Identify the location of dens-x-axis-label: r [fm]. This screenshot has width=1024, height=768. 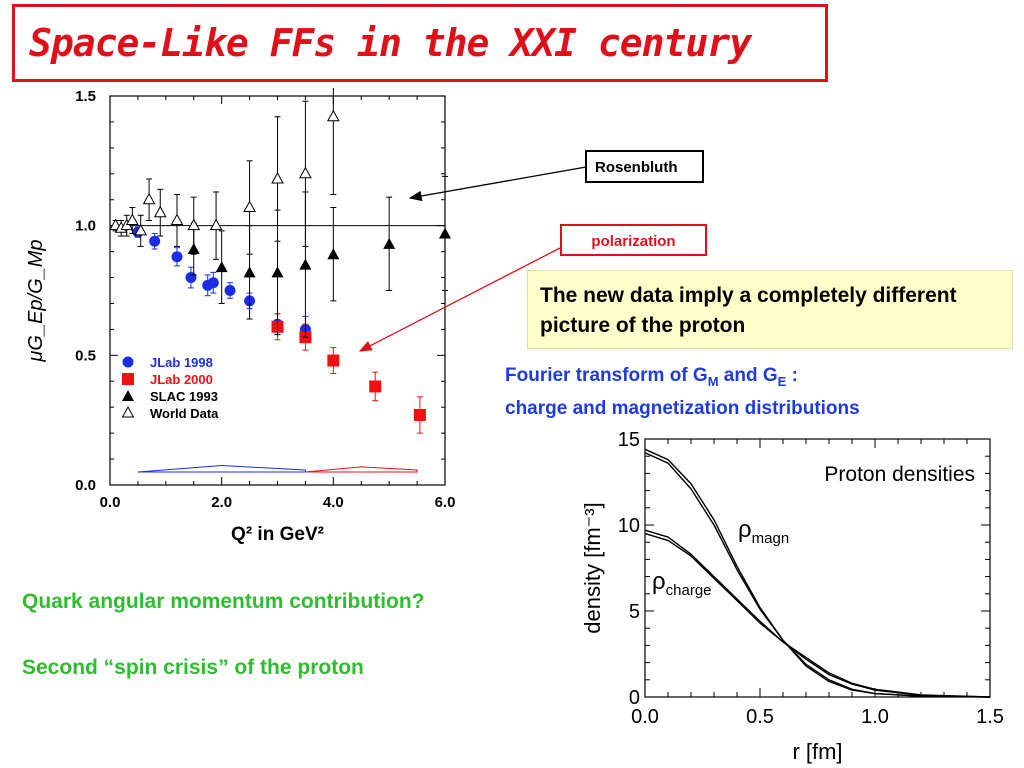
(817, 751).